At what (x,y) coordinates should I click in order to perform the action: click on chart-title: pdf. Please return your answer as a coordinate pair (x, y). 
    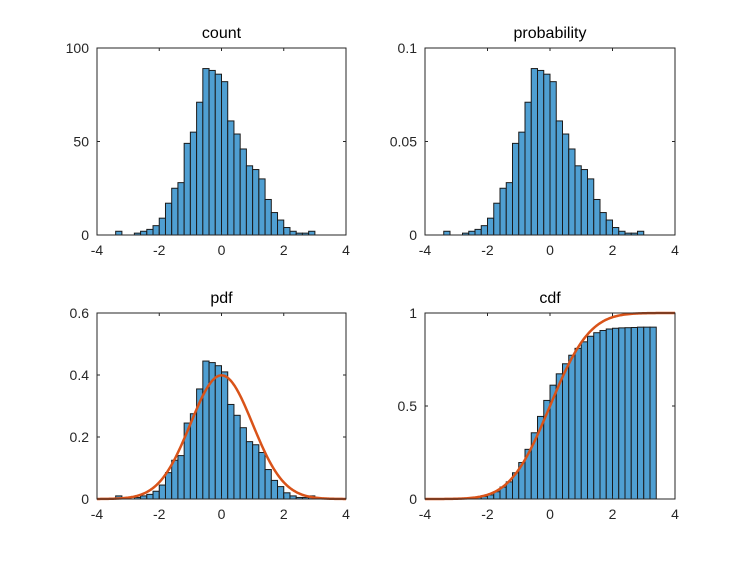
    Looking at the image, I should click on (221, 298).